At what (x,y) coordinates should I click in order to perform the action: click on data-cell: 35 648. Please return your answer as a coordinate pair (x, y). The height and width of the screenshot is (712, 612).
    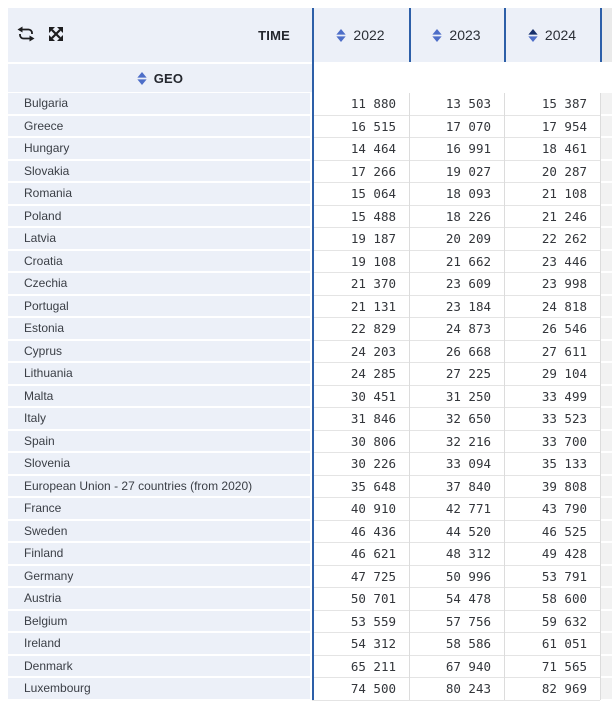
    Looking at the image, I should click on (360, 486).